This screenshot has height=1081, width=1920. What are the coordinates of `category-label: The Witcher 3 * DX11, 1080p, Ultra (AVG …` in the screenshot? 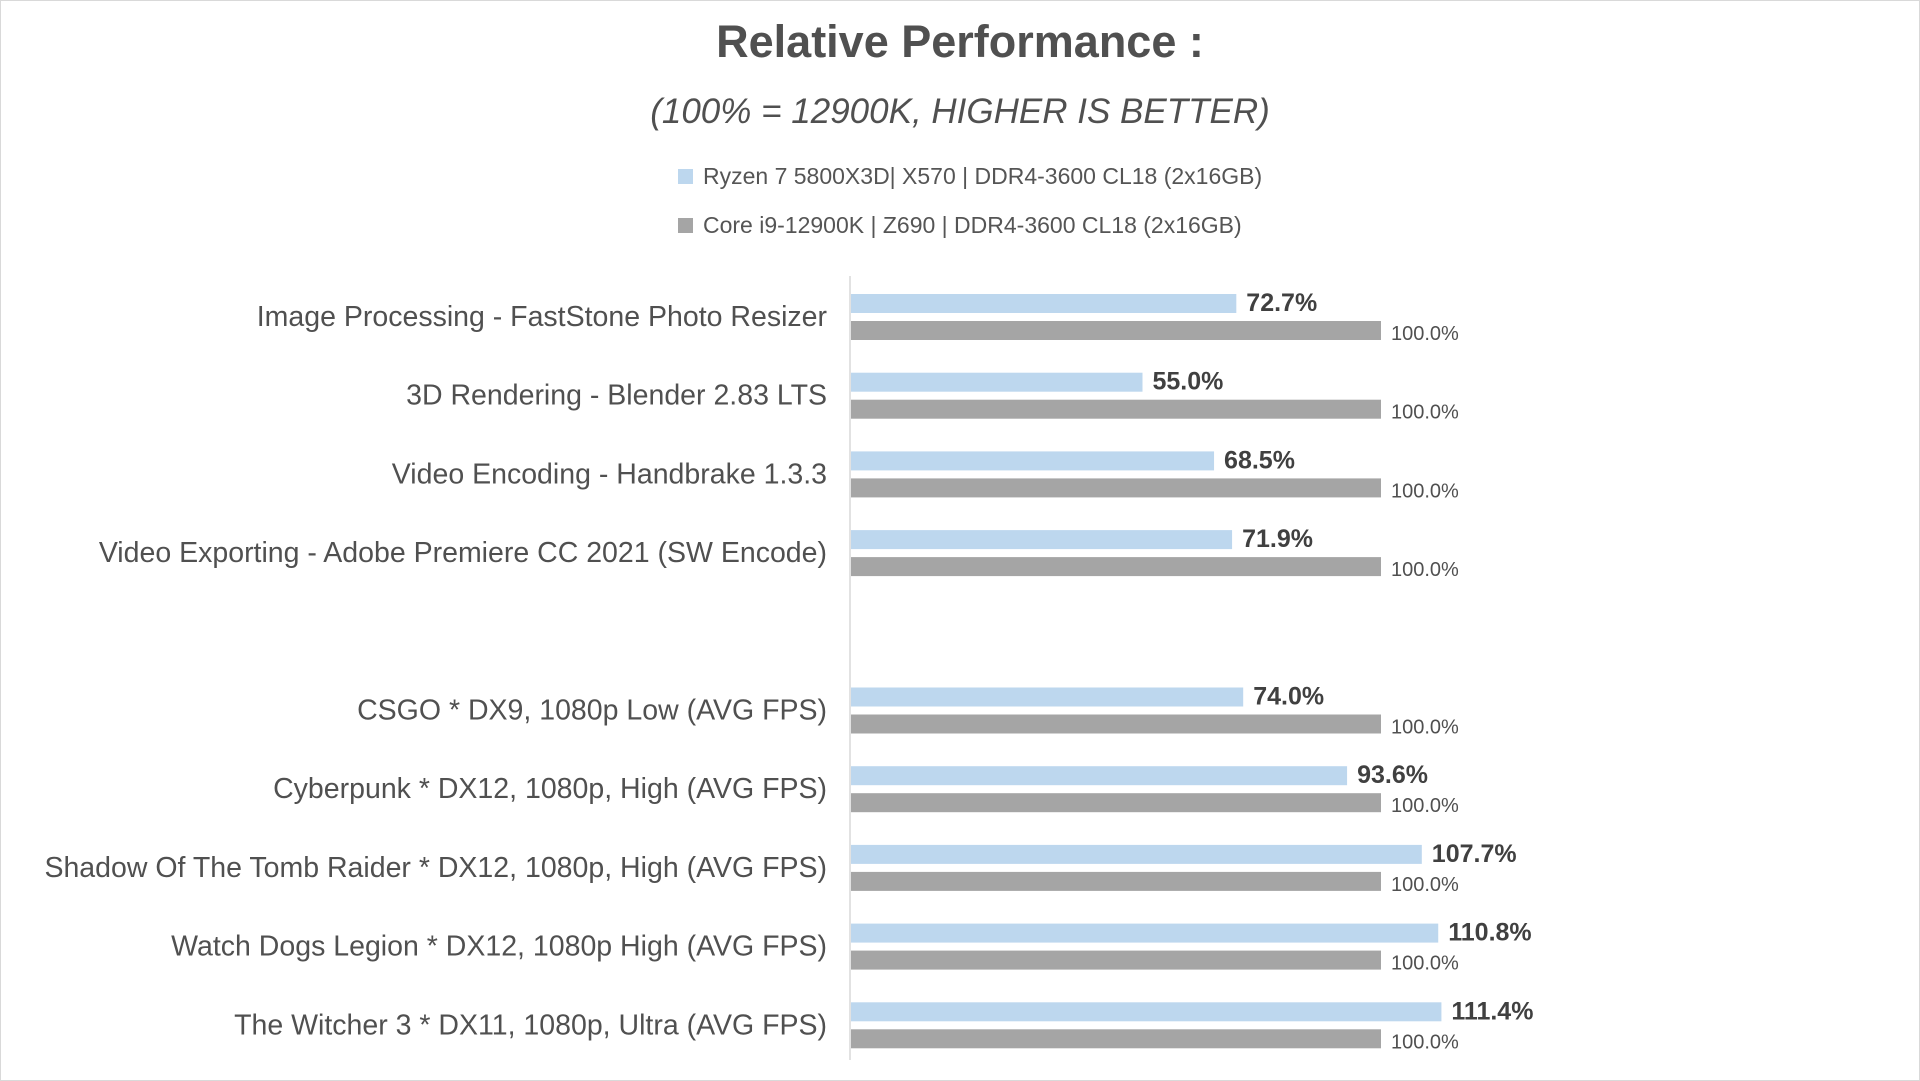 It's located at (530, 1025).